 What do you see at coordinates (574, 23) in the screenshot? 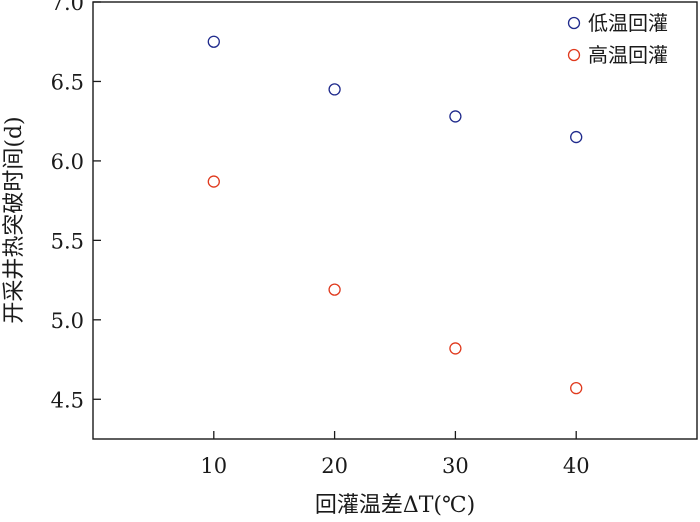
I see `legend-marker-low-temp` at bounding box center [574, 23].